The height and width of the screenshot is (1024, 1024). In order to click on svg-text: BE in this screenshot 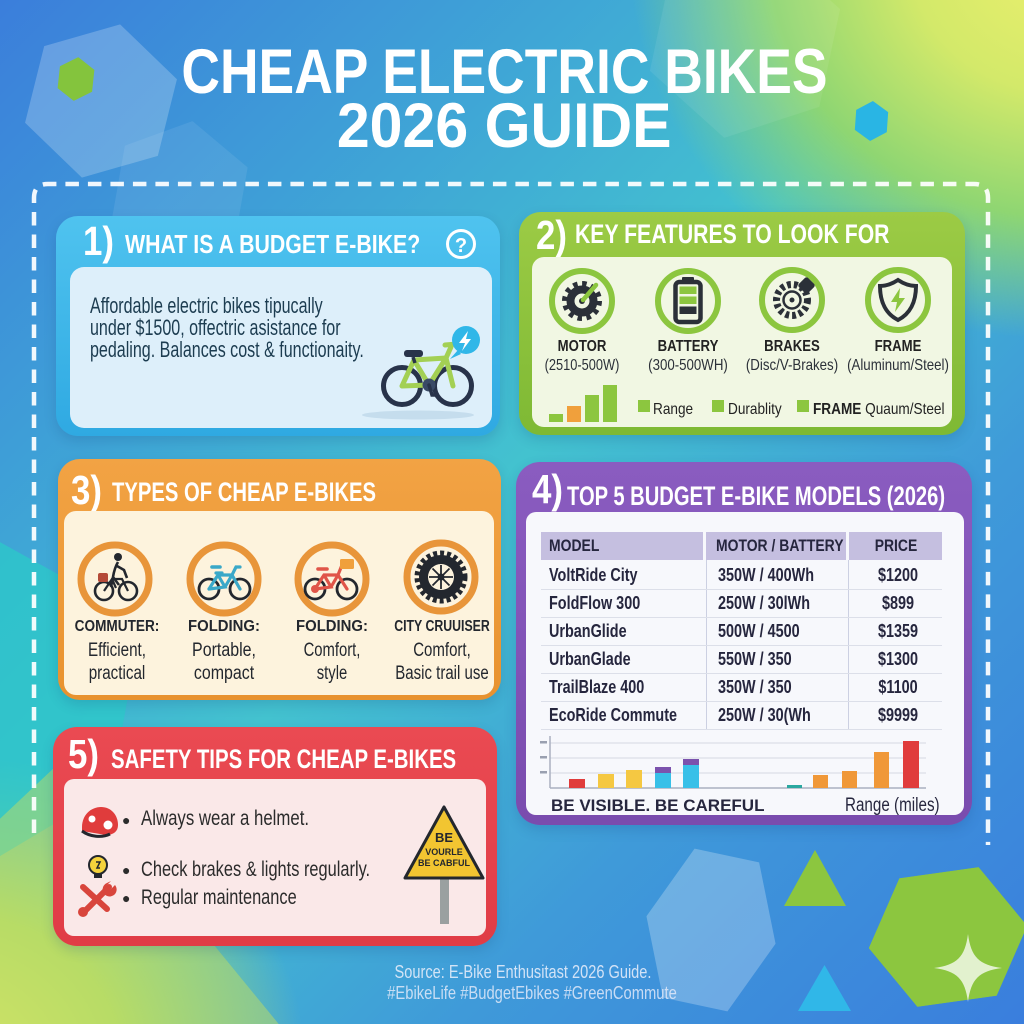, I will do `click(444, 837)`.